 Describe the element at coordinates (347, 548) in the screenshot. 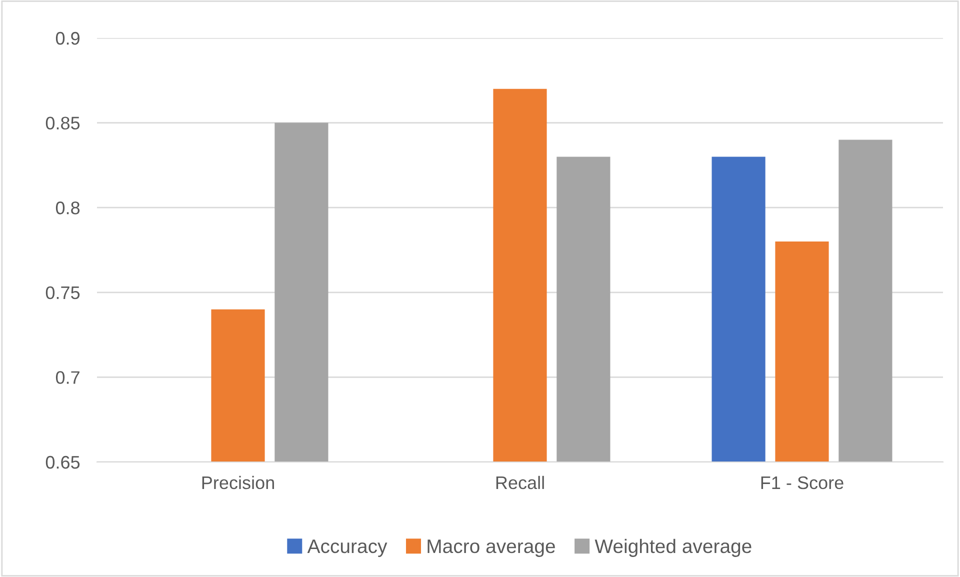

I see `legend-label: Accuracy` at that location.